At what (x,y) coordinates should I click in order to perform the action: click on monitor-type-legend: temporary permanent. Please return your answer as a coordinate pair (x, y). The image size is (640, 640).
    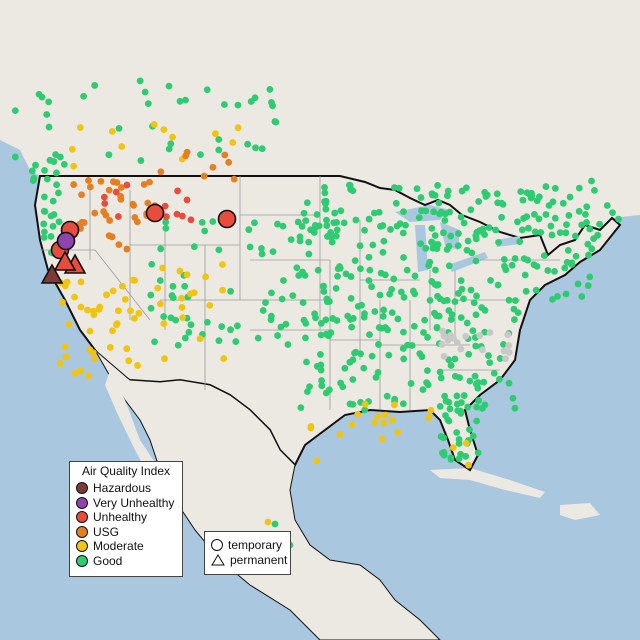
    Looking at the image, I should click on (247, 553).